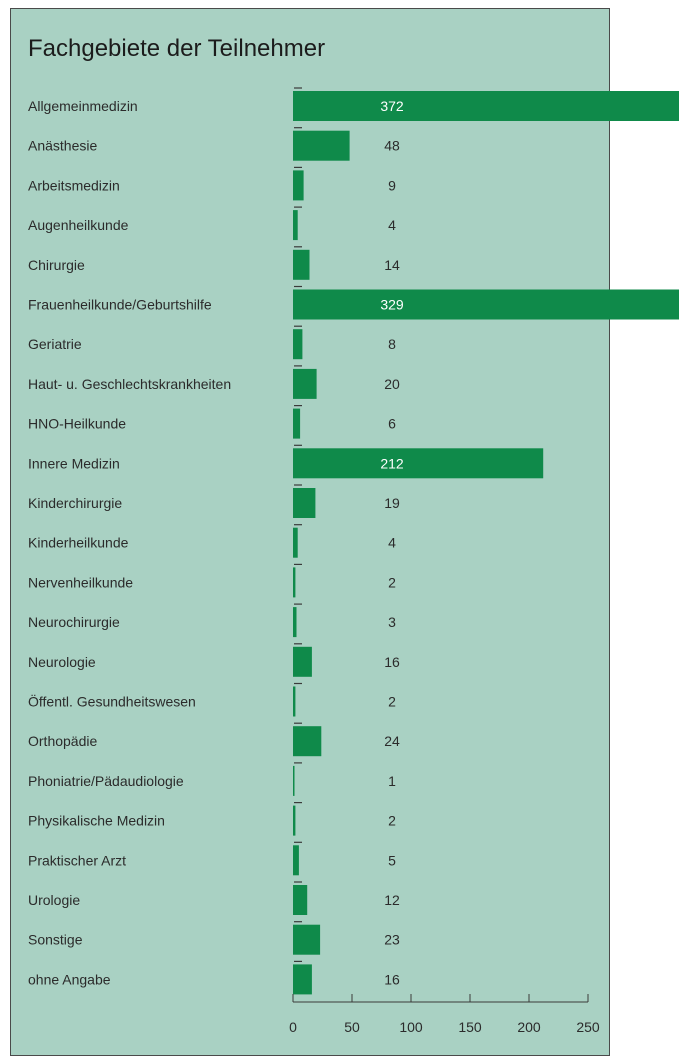 The height and width of the screenshot is (1062, 679). I want to click on category-label: Arbeitsmedizin, so click(74, 185).